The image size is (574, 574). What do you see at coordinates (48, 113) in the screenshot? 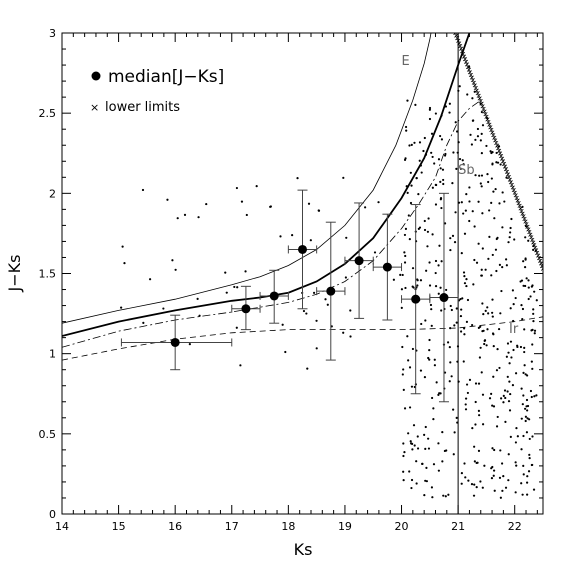
I see `y-tick-label: 2.5` at bounding box center [48, 113].